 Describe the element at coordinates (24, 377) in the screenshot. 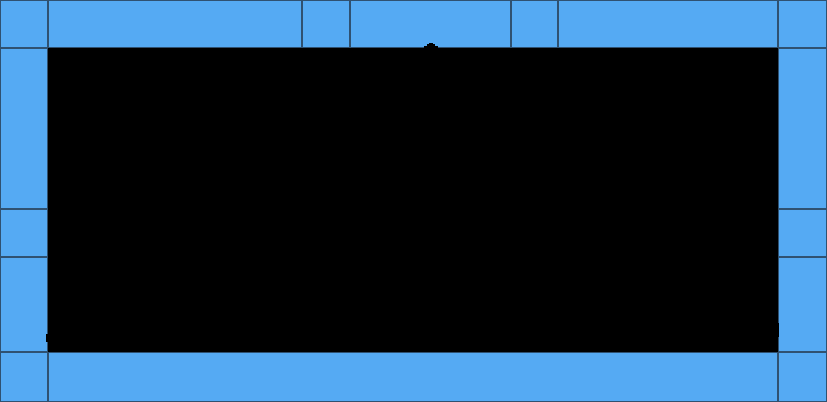

I see `wall-corner-bottom-left` at that location.